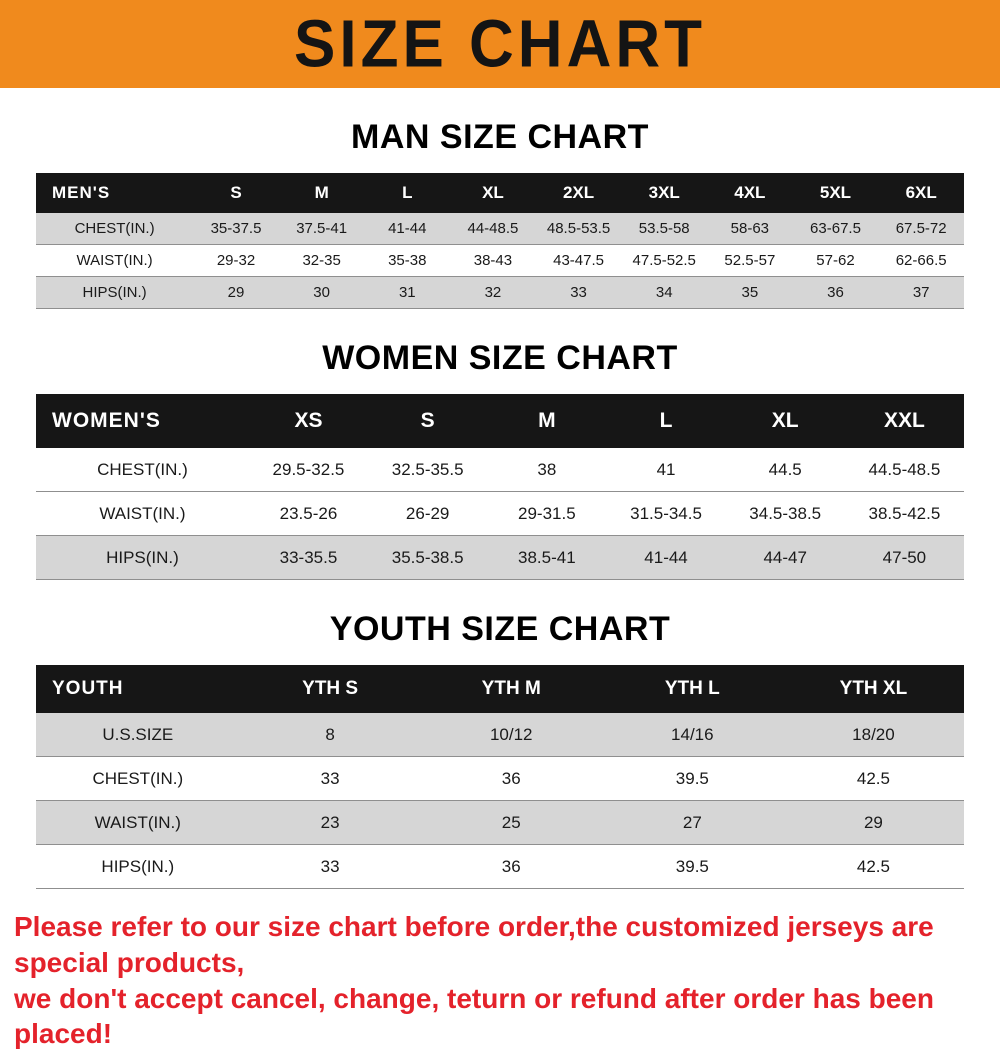  I want to click on table-header-row: YOUTH YTH S YTH M YTH L YTH XL, so click(500, 689).